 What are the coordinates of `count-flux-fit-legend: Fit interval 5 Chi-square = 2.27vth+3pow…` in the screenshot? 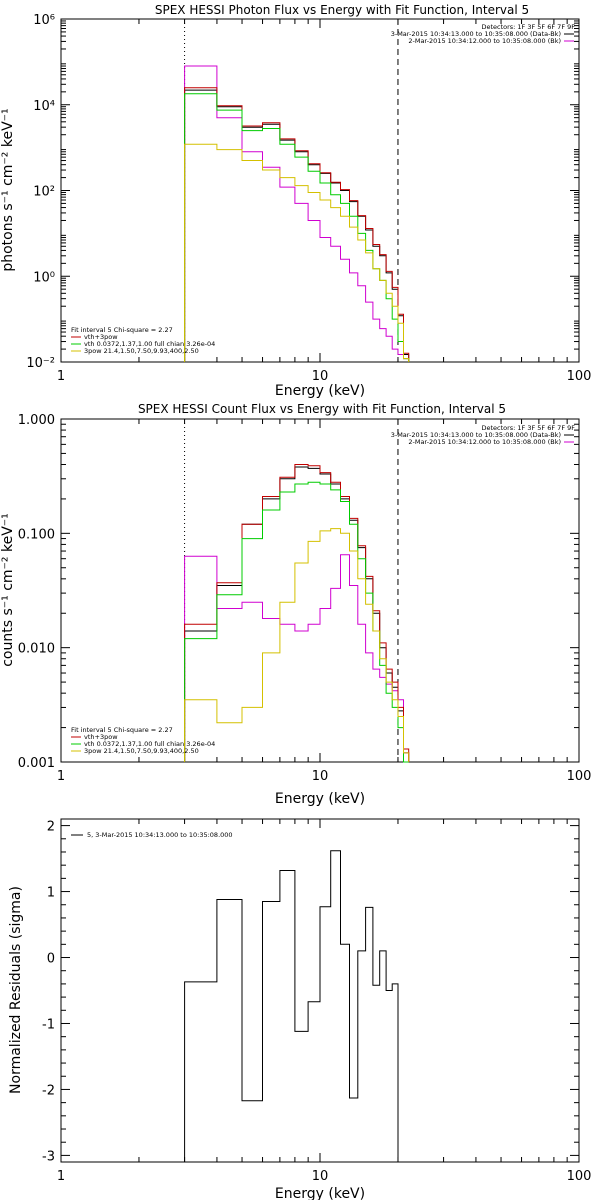 It's located at (143, 740).